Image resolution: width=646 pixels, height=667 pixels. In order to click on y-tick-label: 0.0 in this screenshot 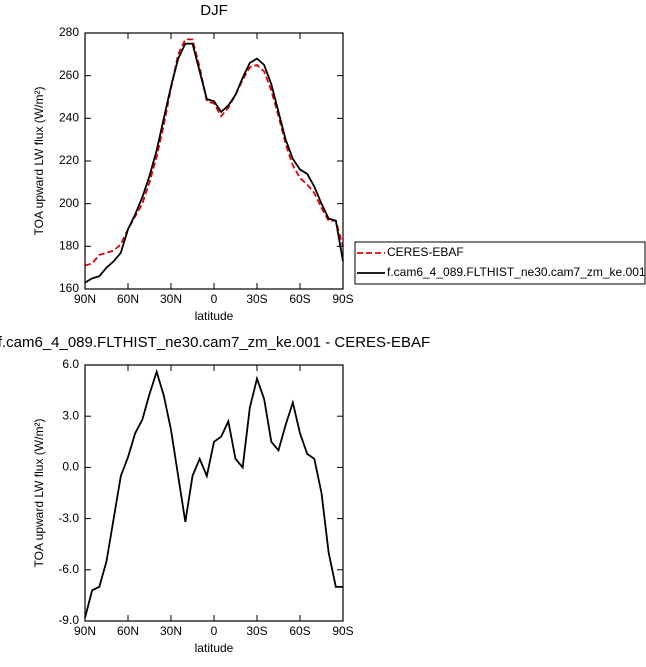, I will do `click(70, 467)`.